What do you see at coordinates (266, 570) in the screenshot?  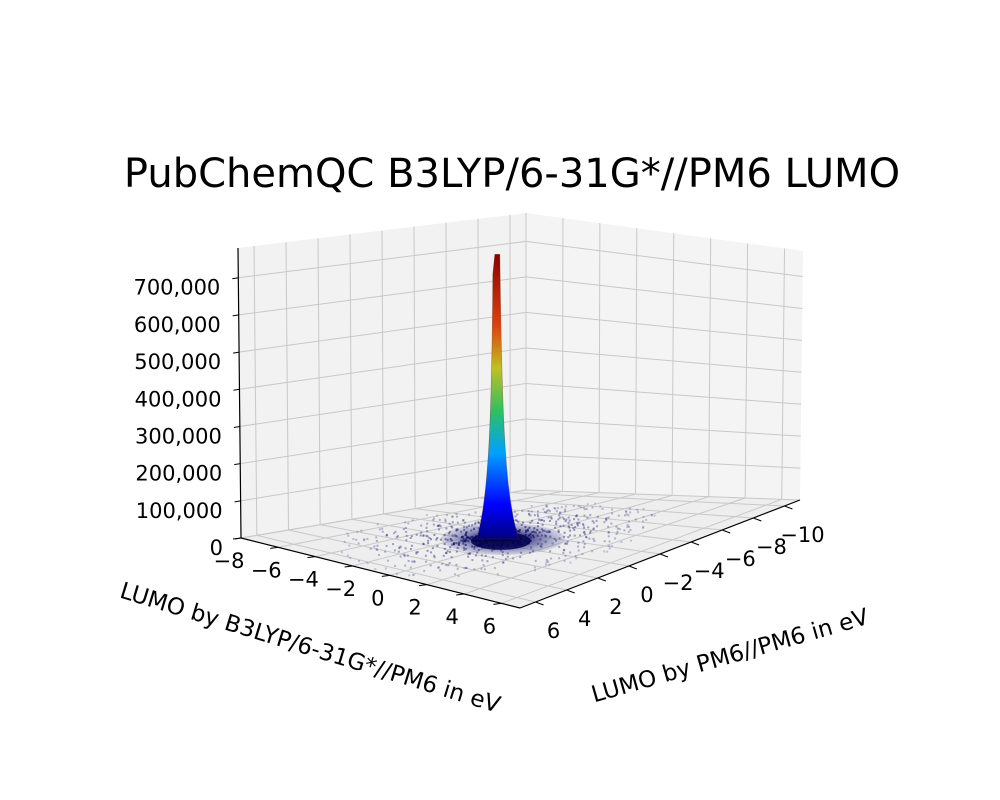 I see `x-tick-label: −6` at bounding box center [266, 570].